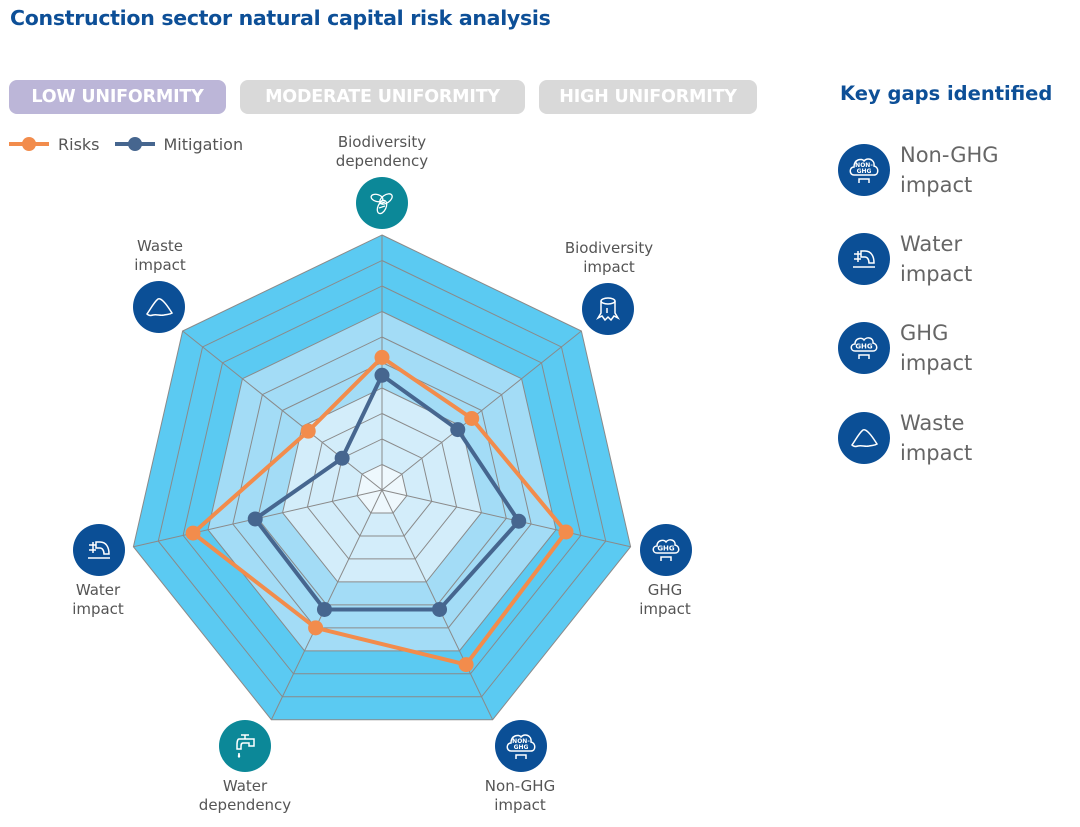  What do you see at coordinates (54, 144) in the screenshot?
I see `legend-item-risks: Risks` at bounding box center [54, 144].